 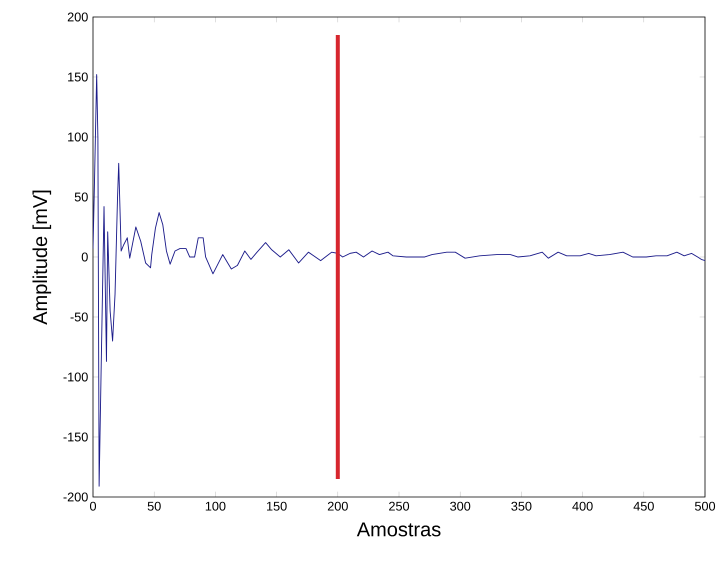 What do you see at coordinates (76, 377) in the screenshot?
I see `y-tick-label: -100` at bounding box center [76, 377].